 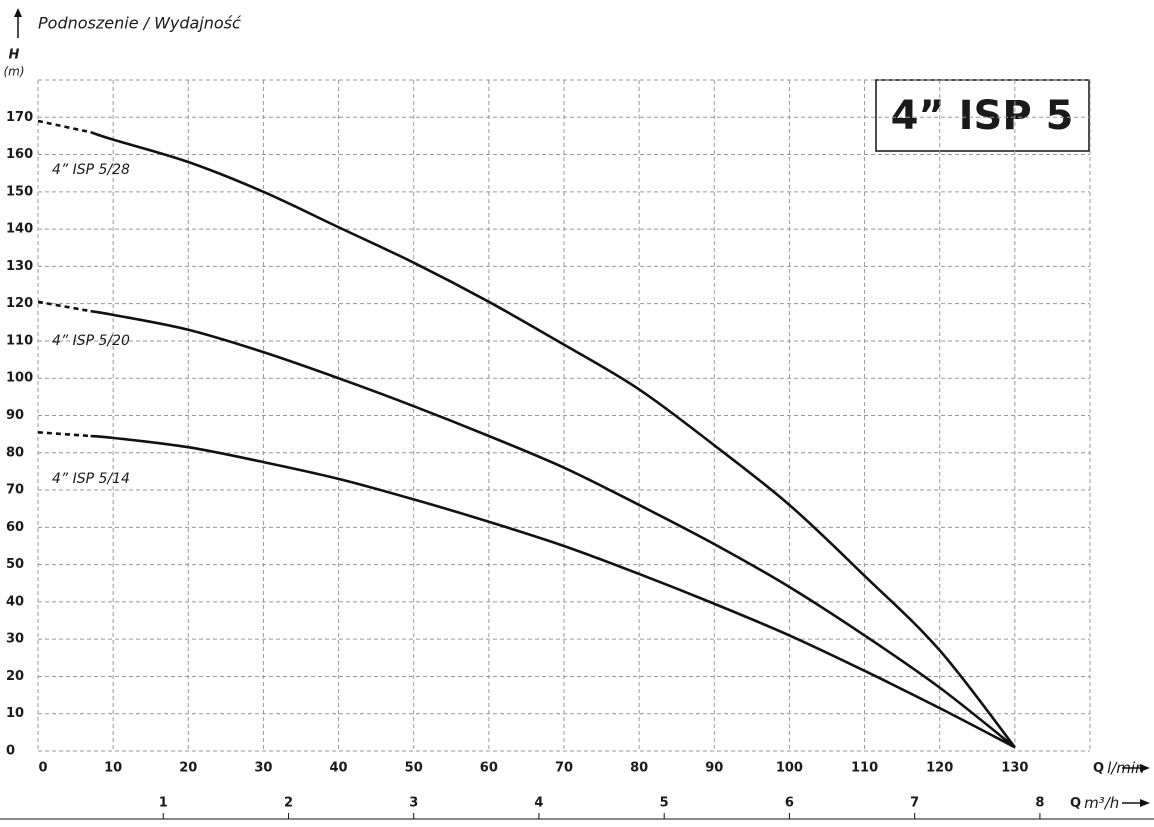 I want to click on y-tick-label: 110, so click(x=19, y=340).